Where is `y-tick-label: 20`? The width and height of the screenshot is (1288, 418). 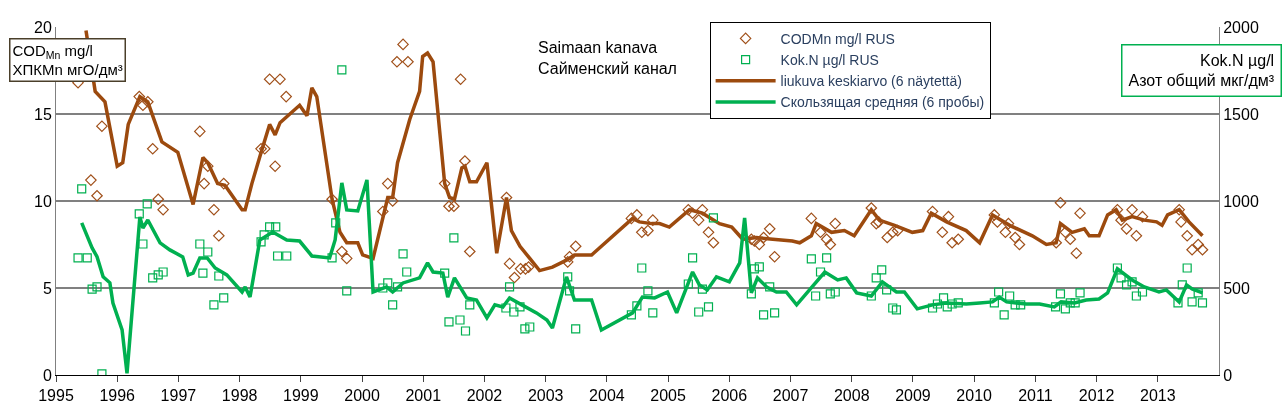 y-tick-label: 20 is located at coordinates (43, 27).